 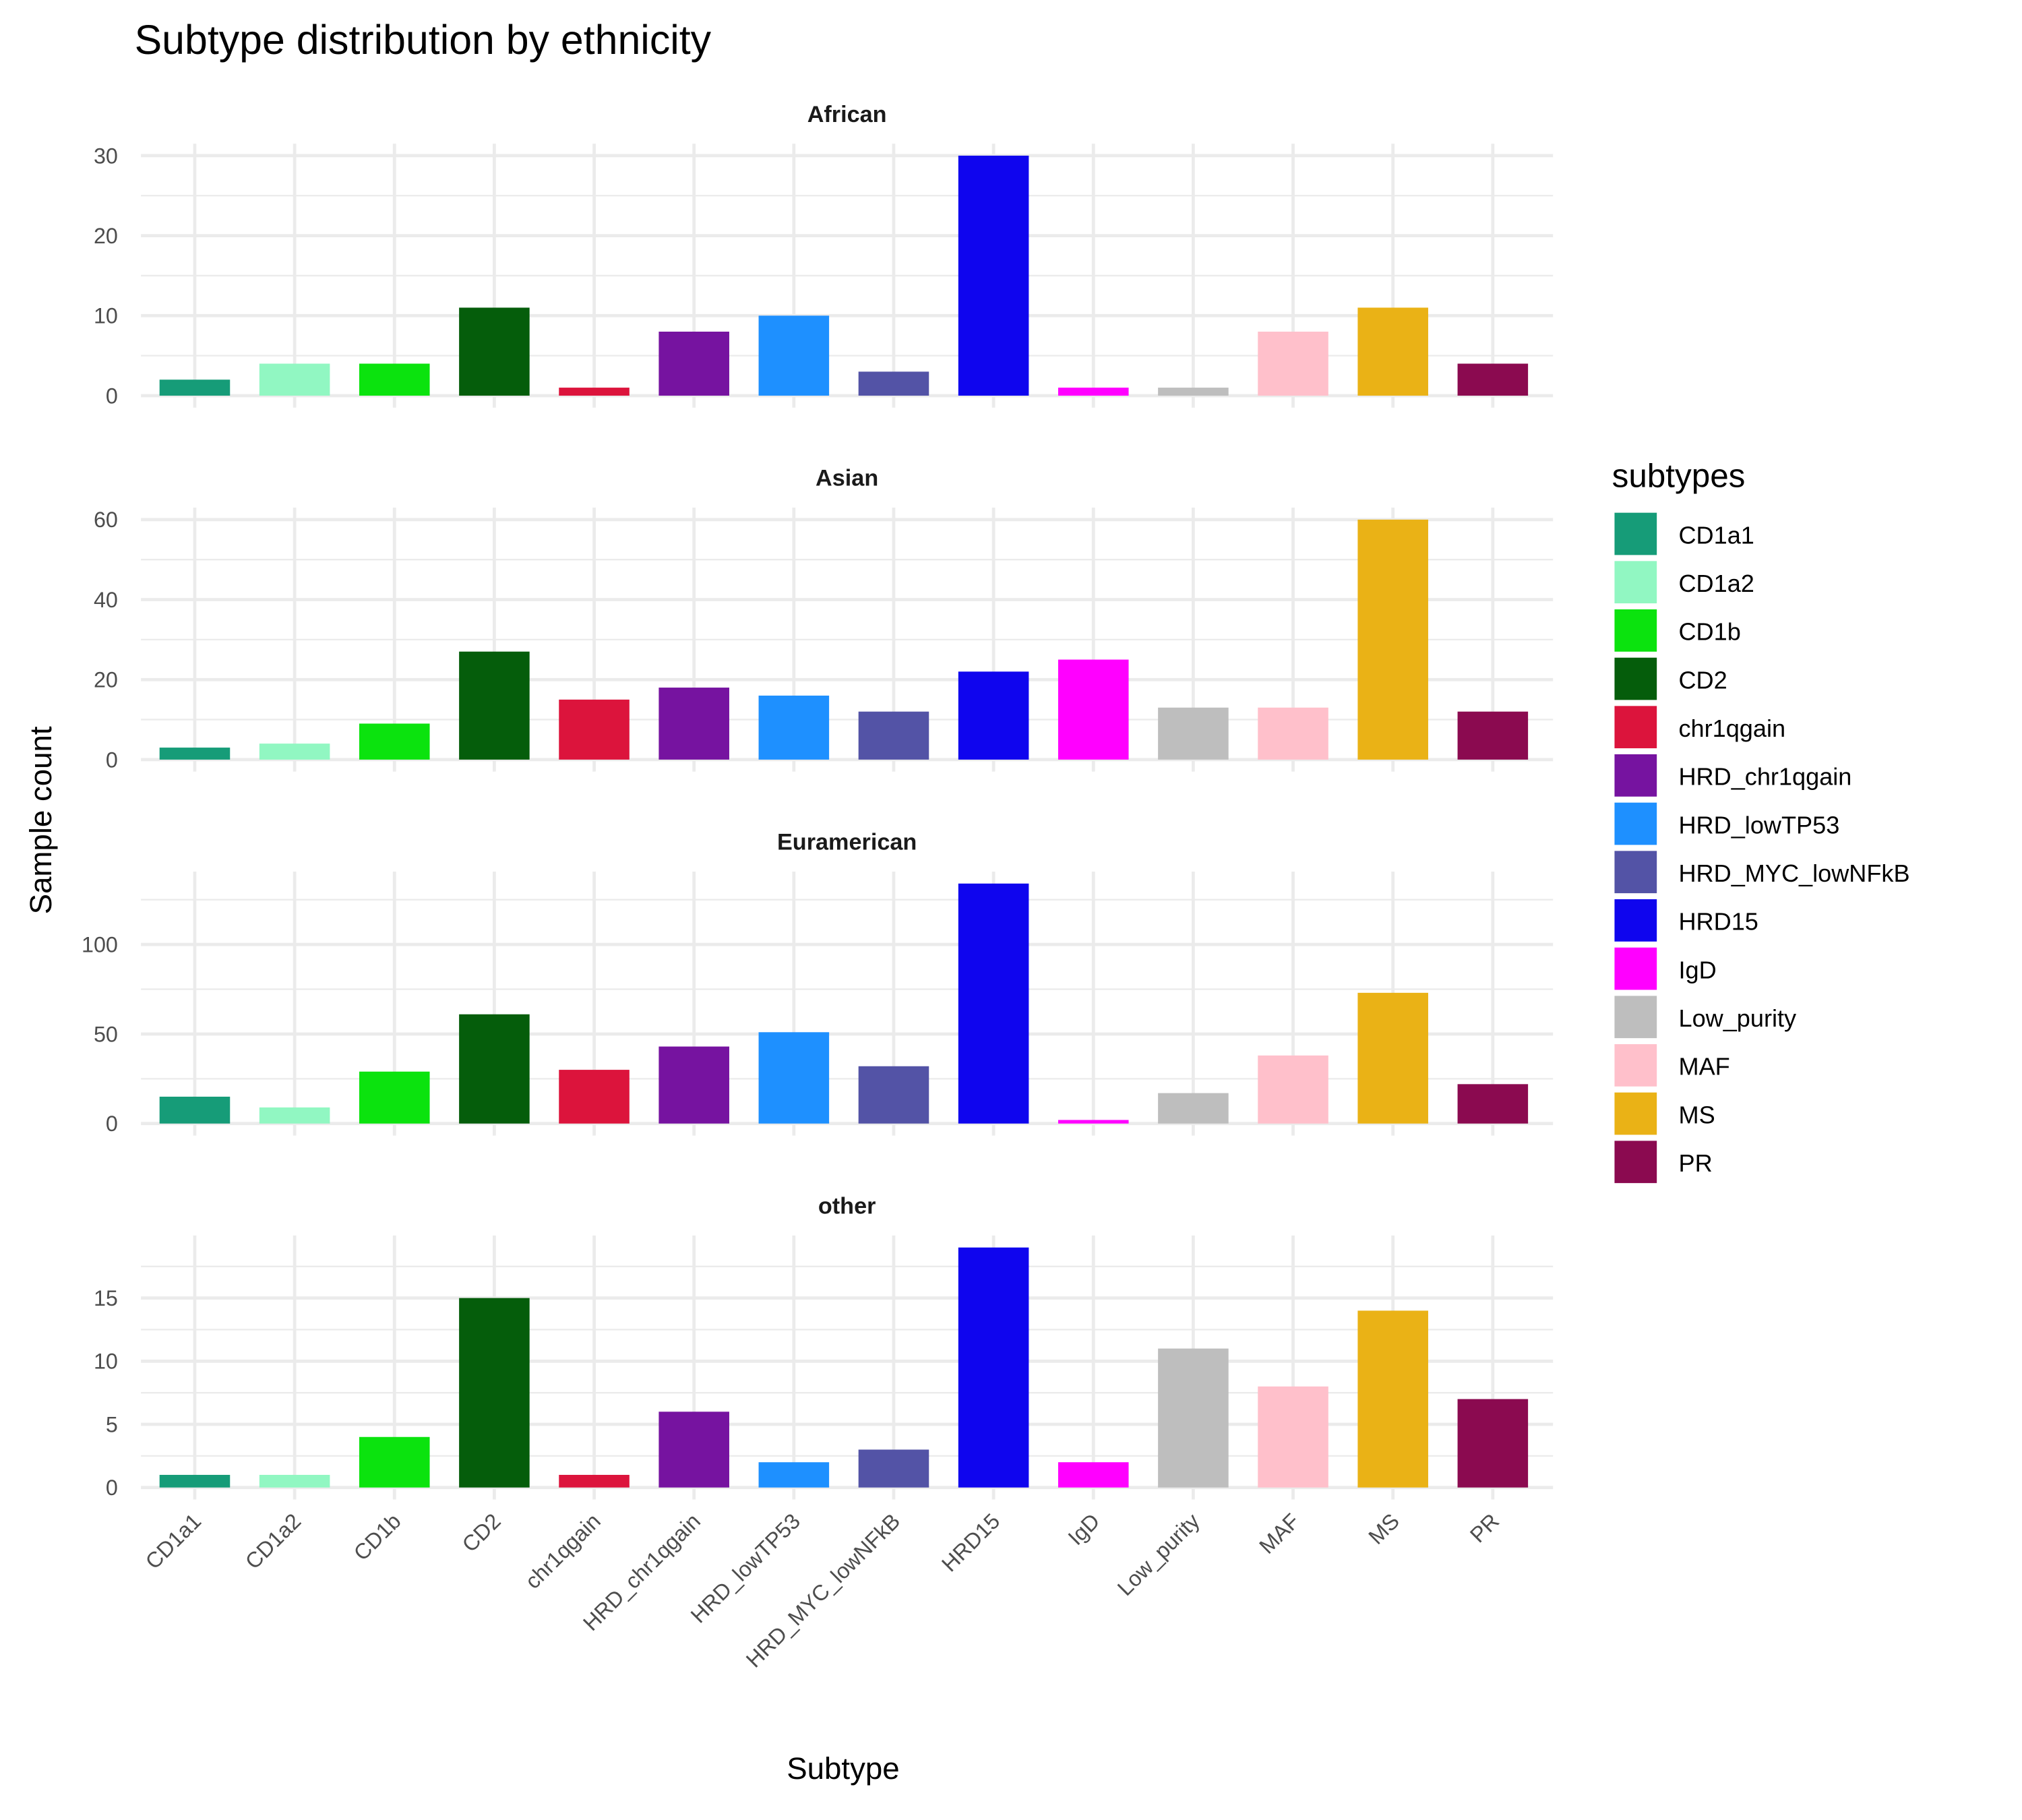 What do you see at coordinates (562, 1551) in the screenshot?
I see `x-tick-label: chr1qgain` at bounding box center [562, 1551].